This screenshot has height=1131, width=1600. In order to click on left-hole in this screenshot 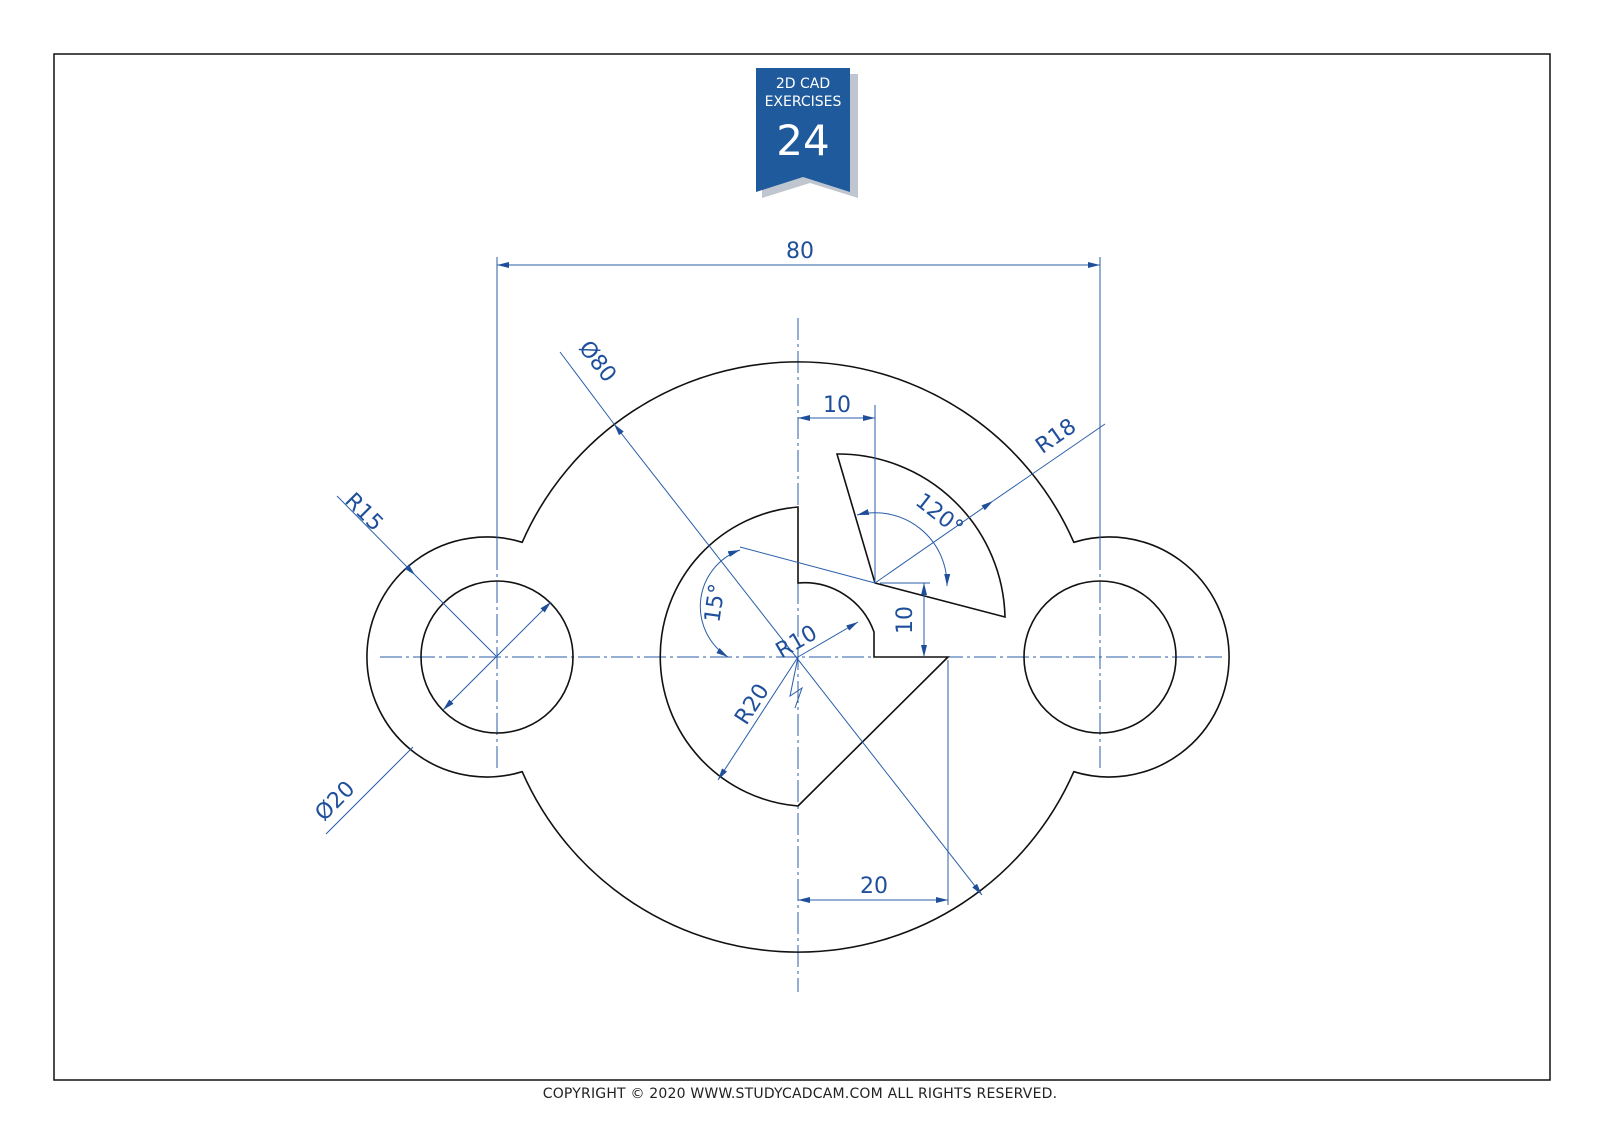, I will do `click(497, 657)`.